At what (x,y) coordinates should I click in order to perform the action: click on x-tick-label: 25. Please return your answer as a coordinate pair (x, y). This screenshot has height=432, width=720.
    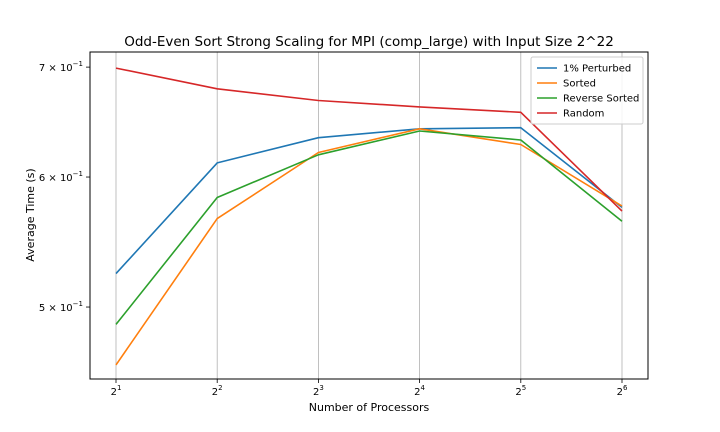
    Looking at the image, I should click on (520, 391).